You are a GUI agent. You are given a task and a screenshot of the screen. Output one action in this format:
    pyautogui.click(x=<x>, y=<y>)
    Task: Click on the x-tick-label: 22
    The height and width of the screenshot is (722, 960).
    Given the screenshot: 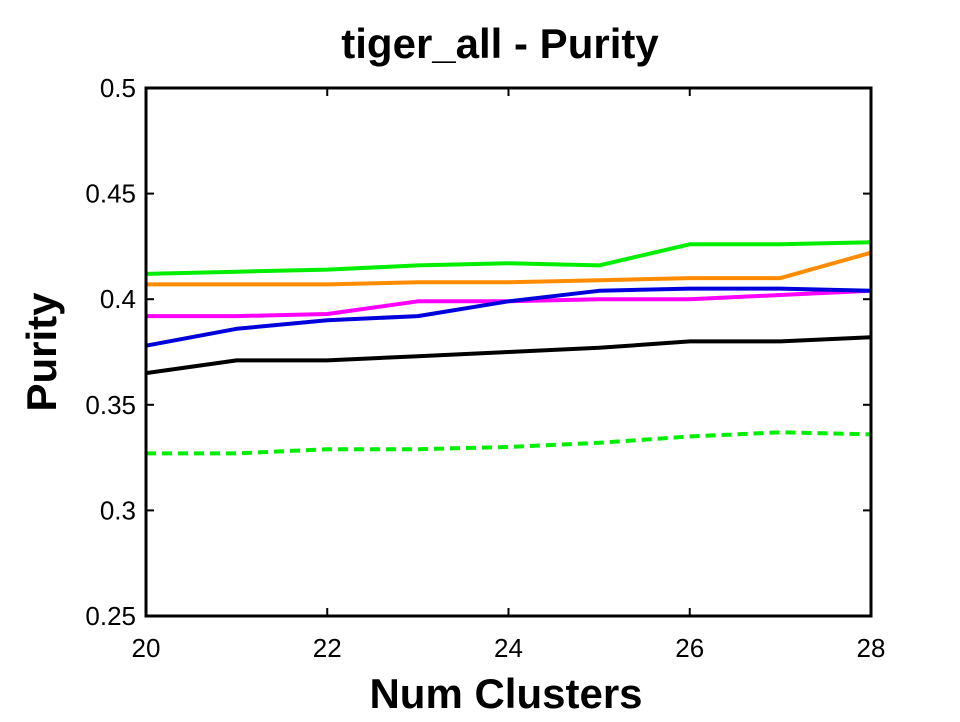 What is the action you would take?
    pyautogui.click(x=327, y=648)
    